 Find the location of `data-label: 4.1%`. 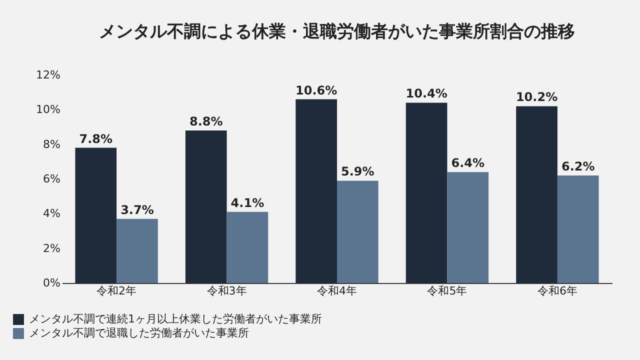

data-label: 4.1% is located at coordinates (247, 203).